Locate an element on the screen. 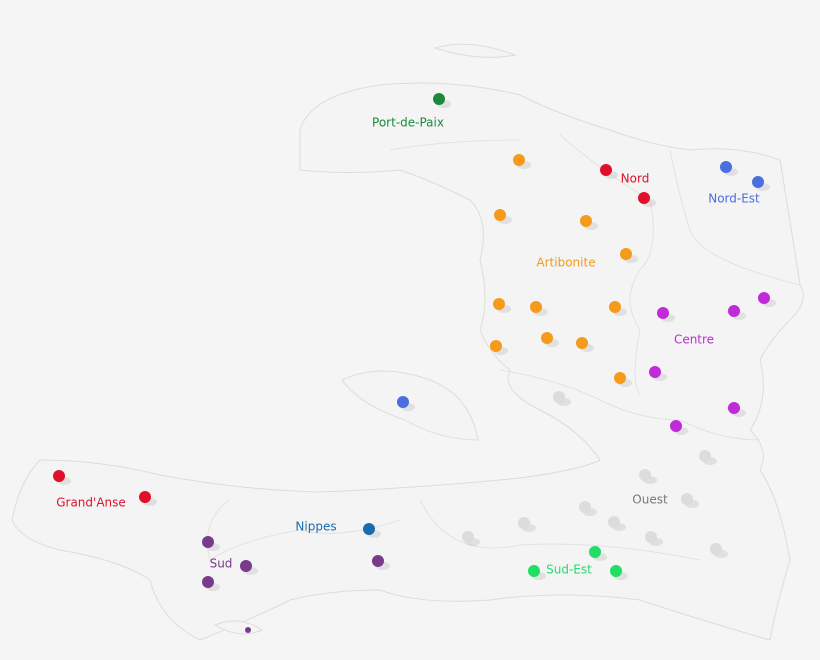 Image resolution: width=820 pixels, height=660 pixels. region-label: Nord-Est is located at coordinates (734, 199).